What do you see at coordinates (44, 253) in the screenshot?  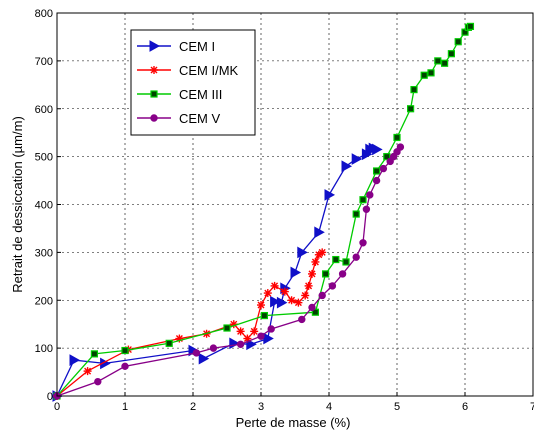 I see `y-tick-label: 300` at bounding box center [44, 253].